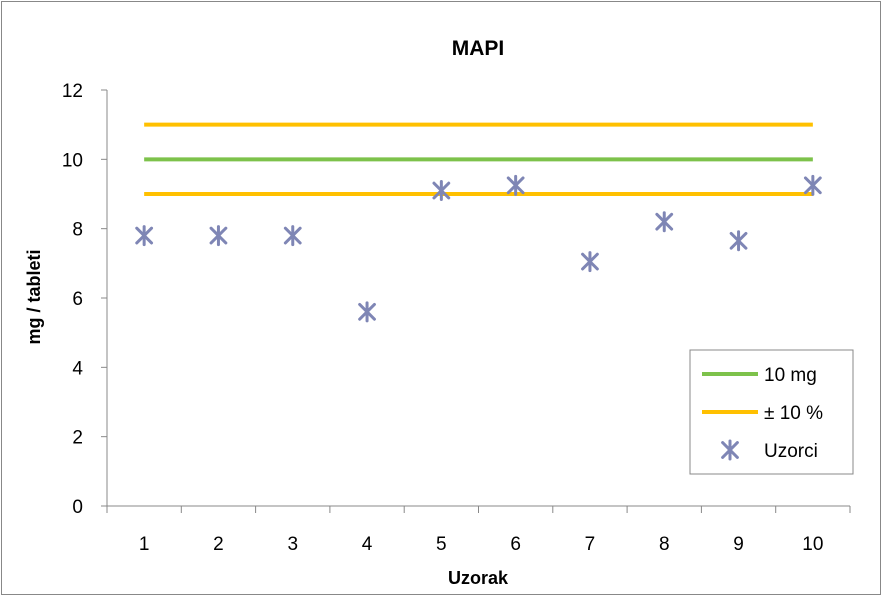 The width and height of the screenshot is (883, 596). I want to click on x-tick-label: 9, so click(738, 544).